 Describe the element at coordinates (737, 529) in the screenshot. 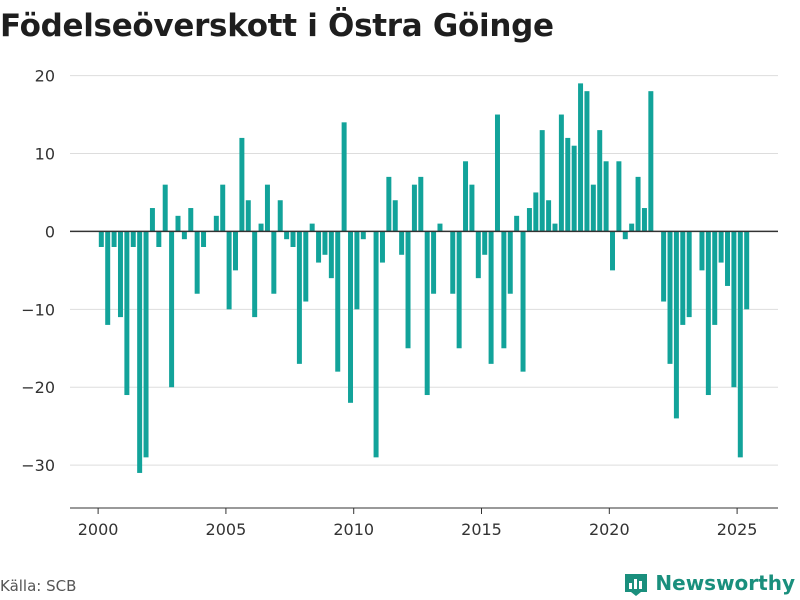

I see `x-tick-label: 2025` at that location.